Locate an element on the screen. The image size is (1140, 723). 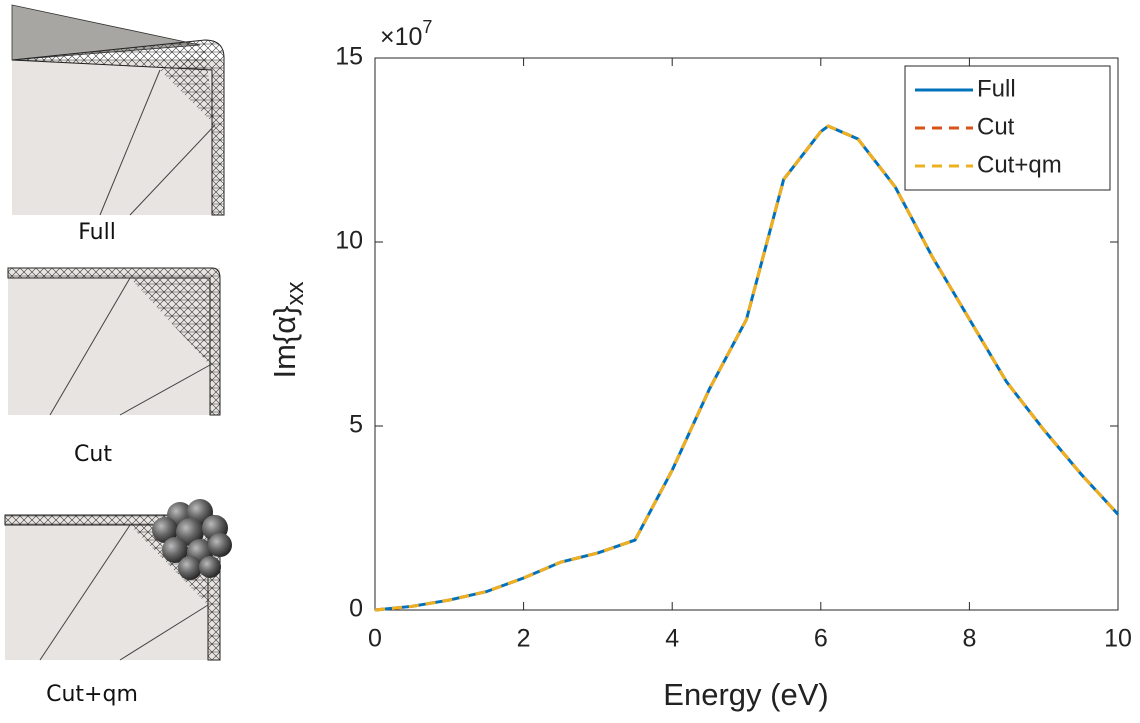
y-axis-label-main: Im{α} is located at coordinates (284, 341).